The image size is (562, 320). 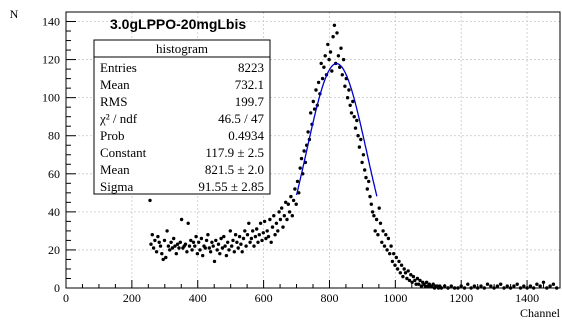 What do you see at coordinates (115, 169) in the screenshot?
I see `stats-label: Mean` at bounding box center [115, 169].